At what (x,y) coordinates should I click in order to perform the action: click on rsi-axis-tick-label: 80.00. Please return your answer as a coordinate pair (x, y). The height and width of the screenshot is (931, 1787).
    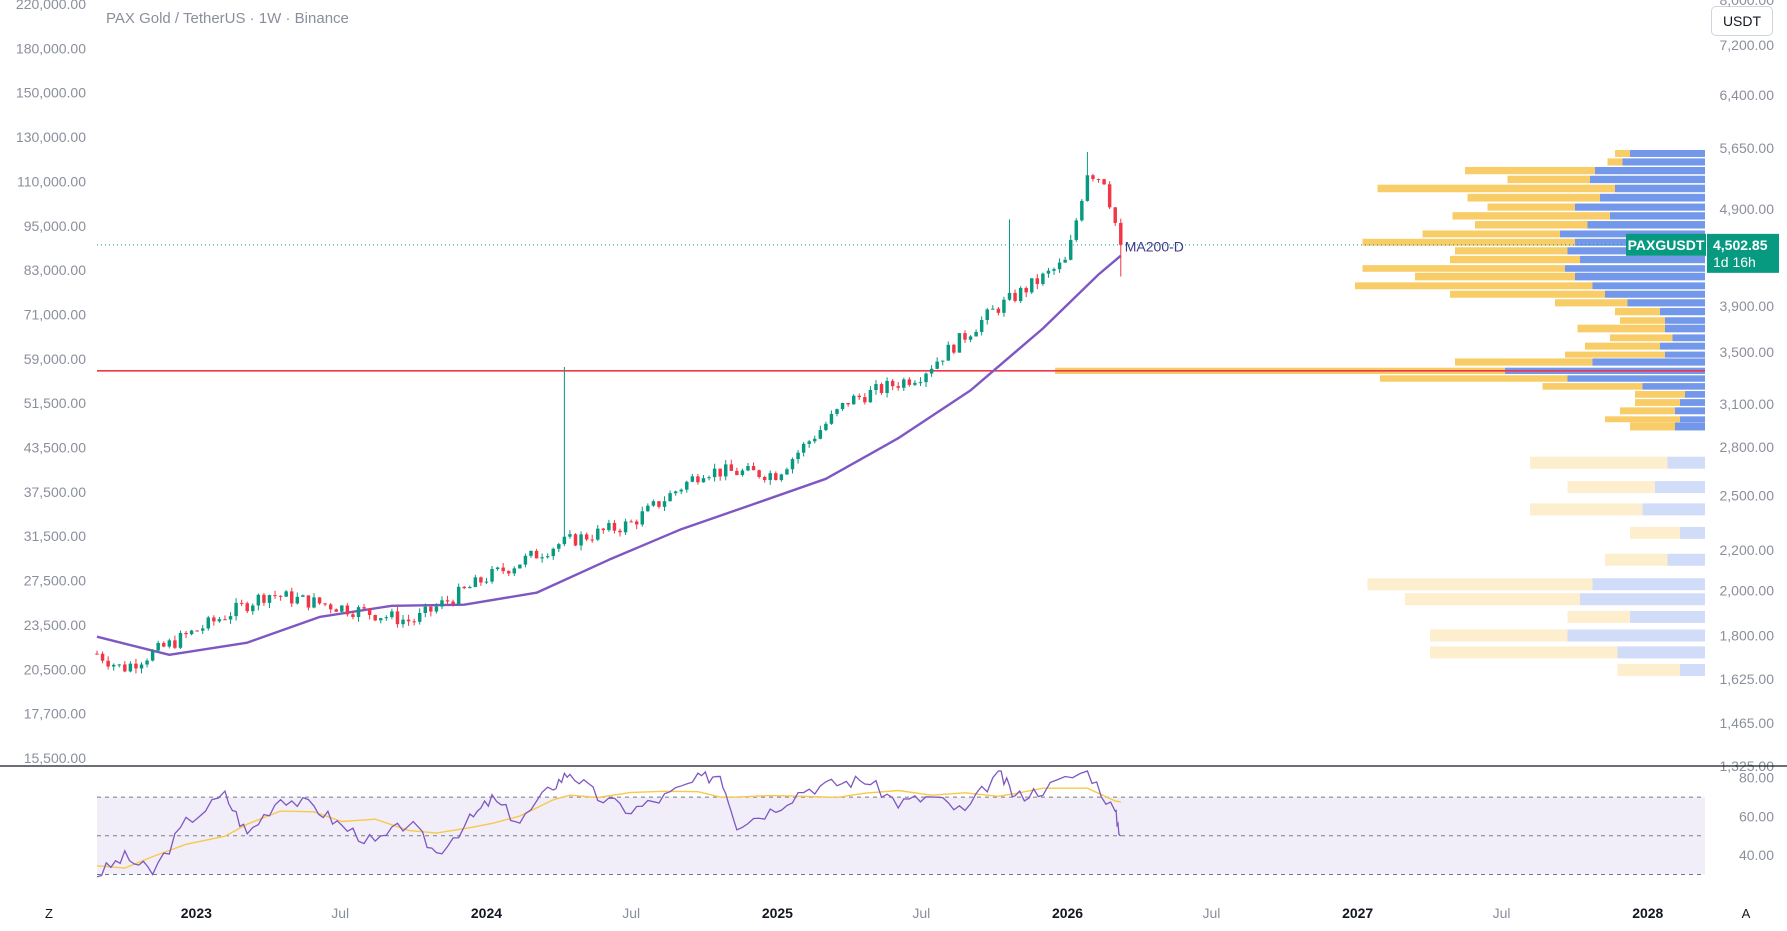
    Looking at the image, I should click on (1756, 778).